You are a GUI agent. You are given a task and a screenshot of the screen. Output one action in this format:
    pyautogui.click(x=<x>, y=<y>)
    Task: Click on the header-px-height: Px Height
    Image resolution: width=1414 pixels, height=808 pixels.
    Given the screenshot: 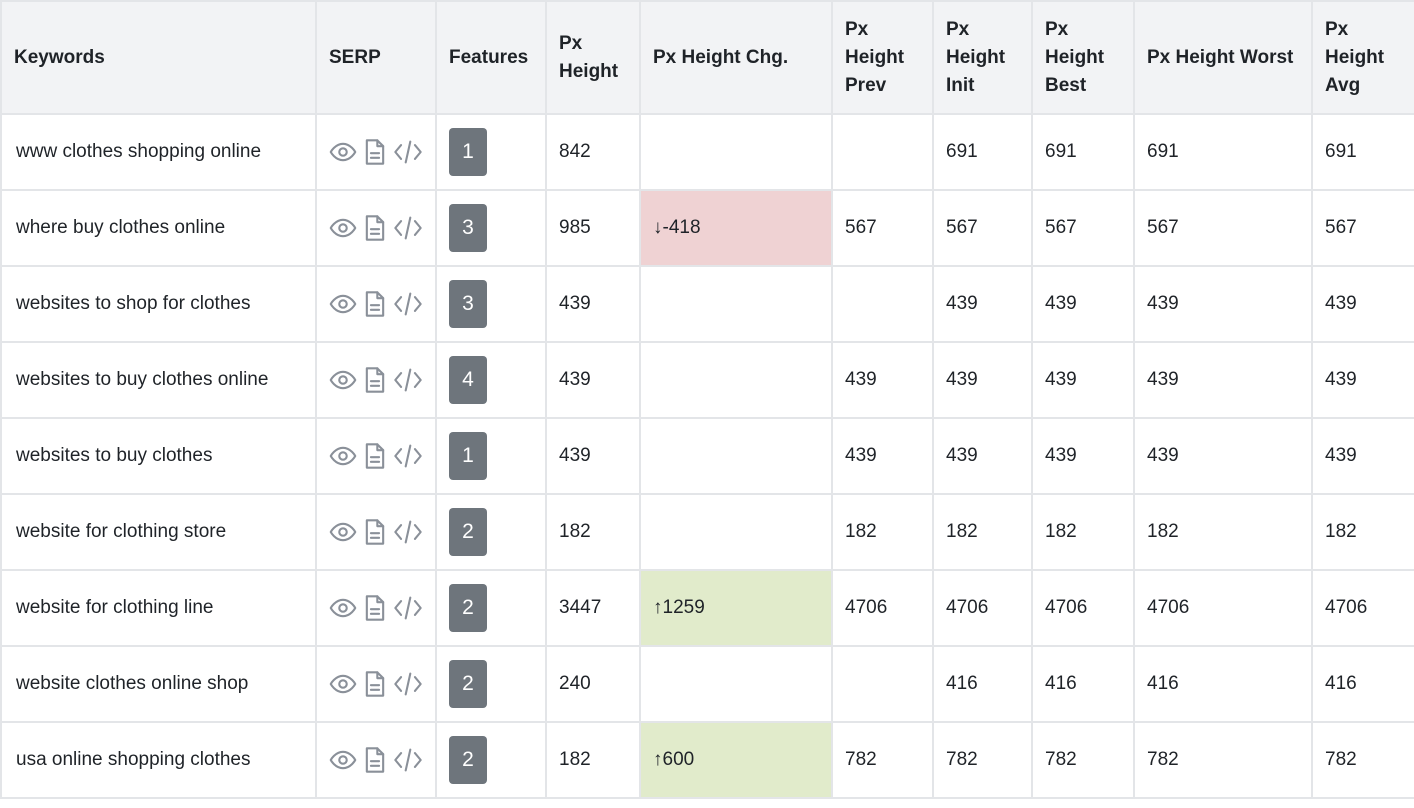 What is the action you would take?
    pyautogui.click(x=593, y=57)
    